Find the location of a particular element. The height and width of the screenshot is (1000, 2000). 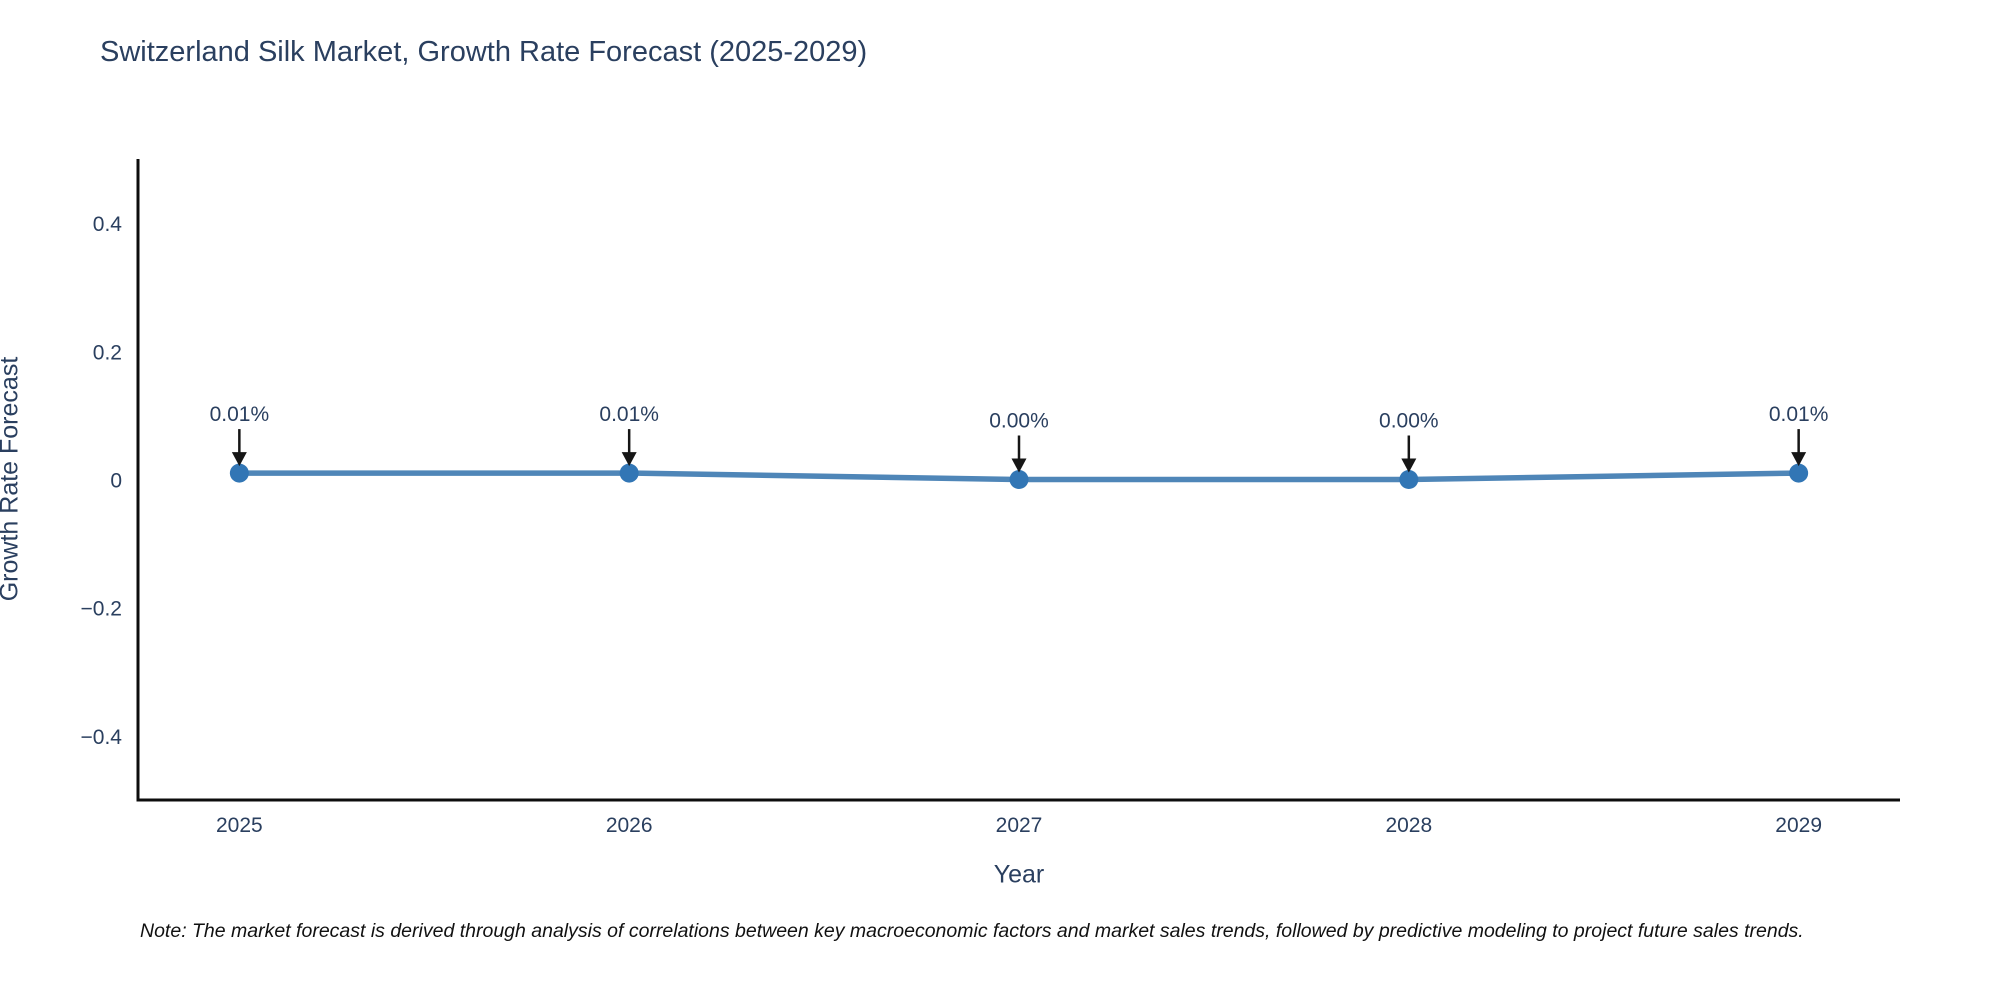

x-axis-title: Year is located at coordinates (1019, 874).